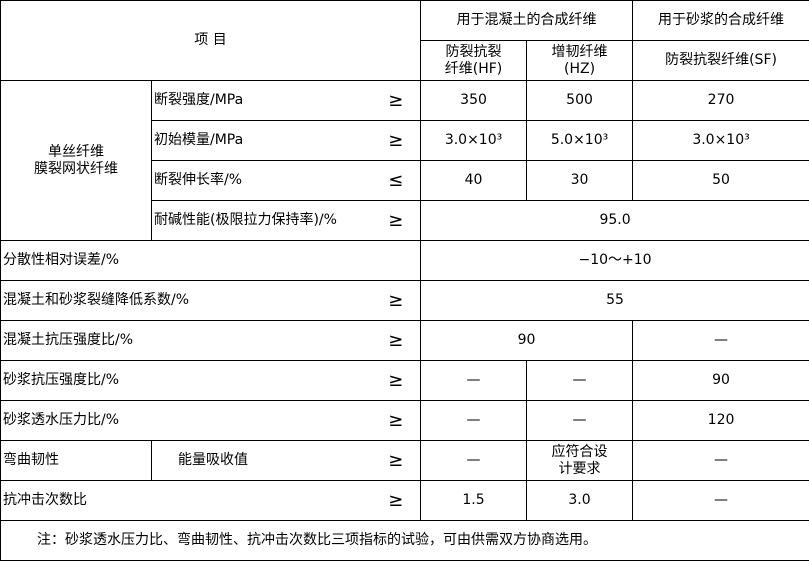 The image size is (809, 561). I want to click on table-row: 弯曲韧性 能量吸收值 ≥ — 应符合设 计要求 —, so click(404, 460).